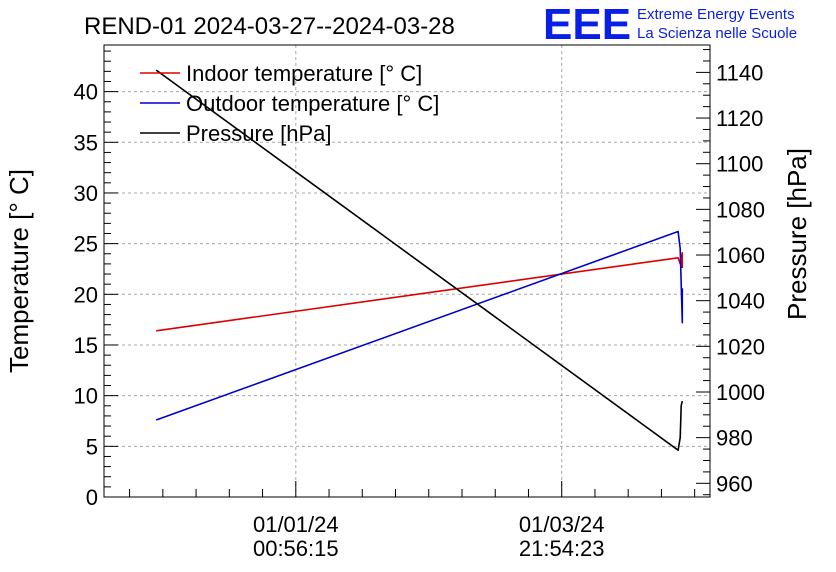 This screenshot has height=572, width=836. I want to click on y2-tick-labels: 960 980 1000 1020 1040 1060 1080 1100 1120 1140, so click(740, 278).